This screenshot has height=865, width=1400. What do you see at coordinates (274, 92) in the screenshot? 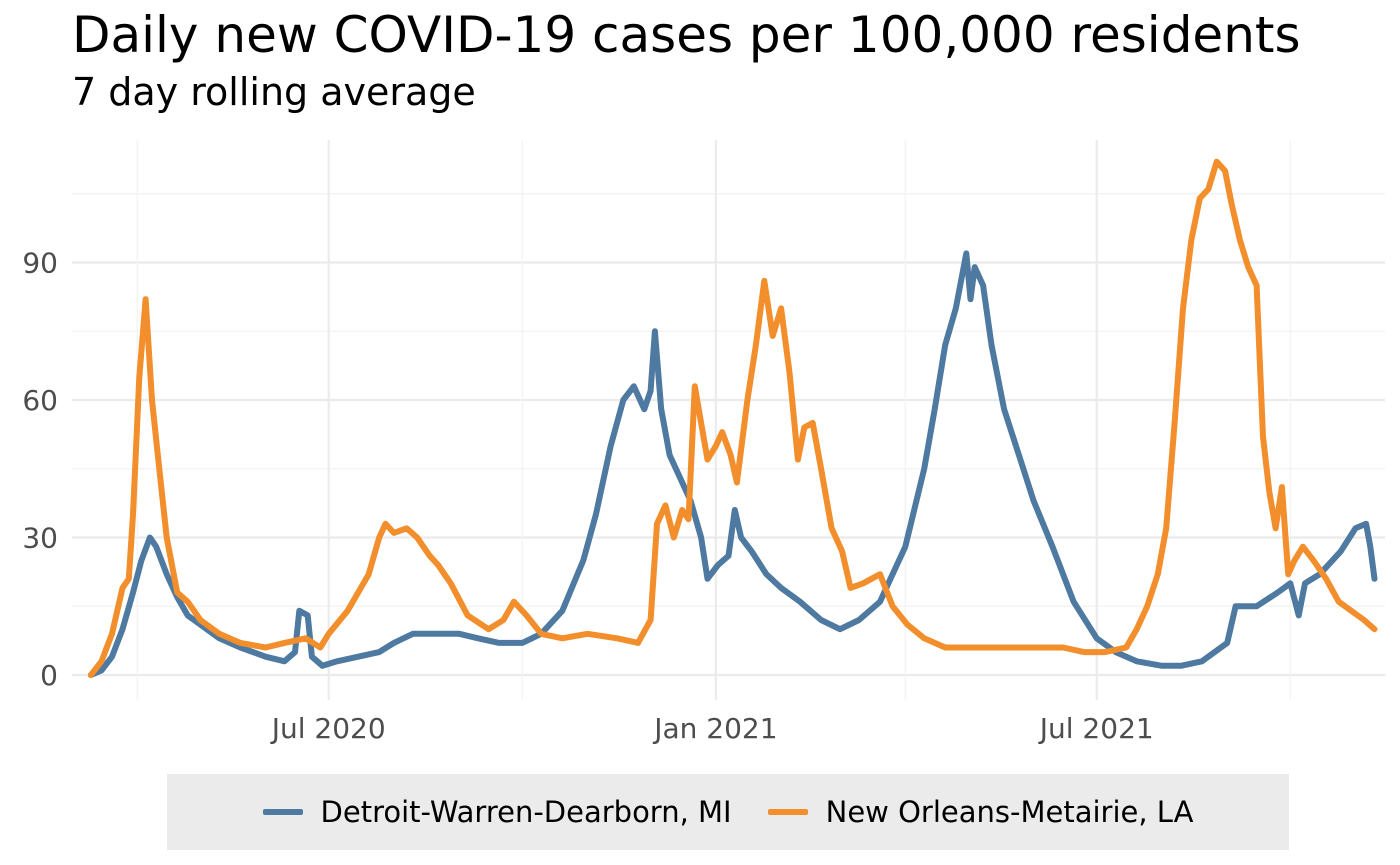
I see `chart-subtitle: 7 day rolling average` at bounding box center [274, 92].